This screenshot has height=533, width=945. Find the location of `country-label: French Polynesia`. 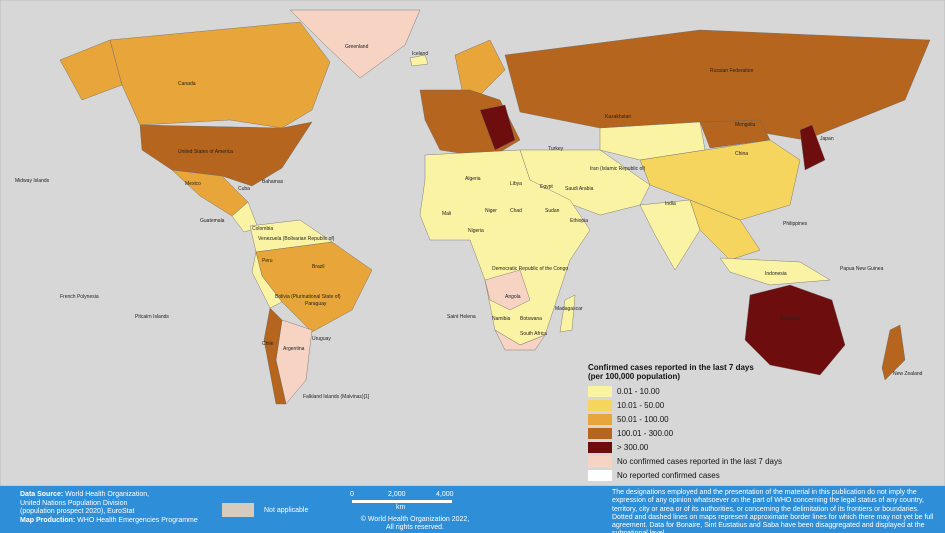

country-label: French Polynesia is located at coordinates (79, 297).